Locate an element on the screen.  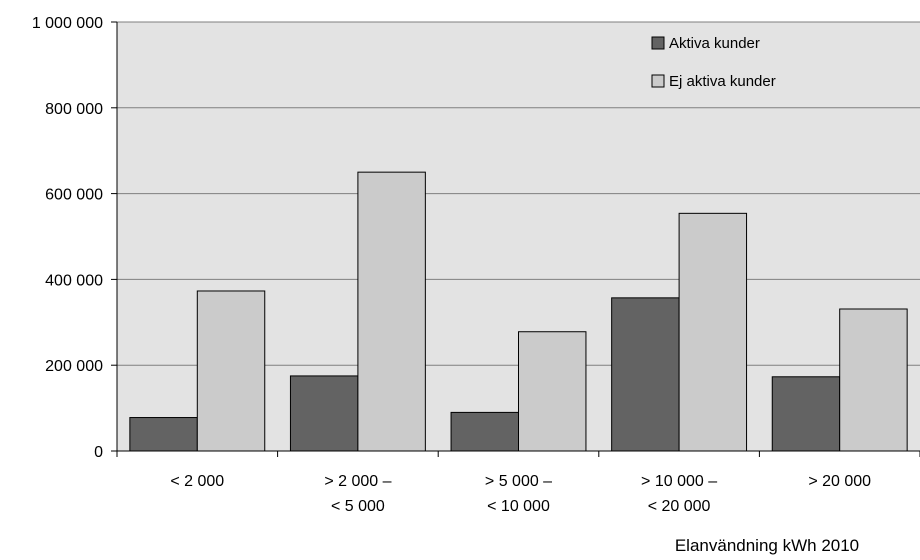
y-tick-label: 1 000 000 is located at coordinates (67, 23).